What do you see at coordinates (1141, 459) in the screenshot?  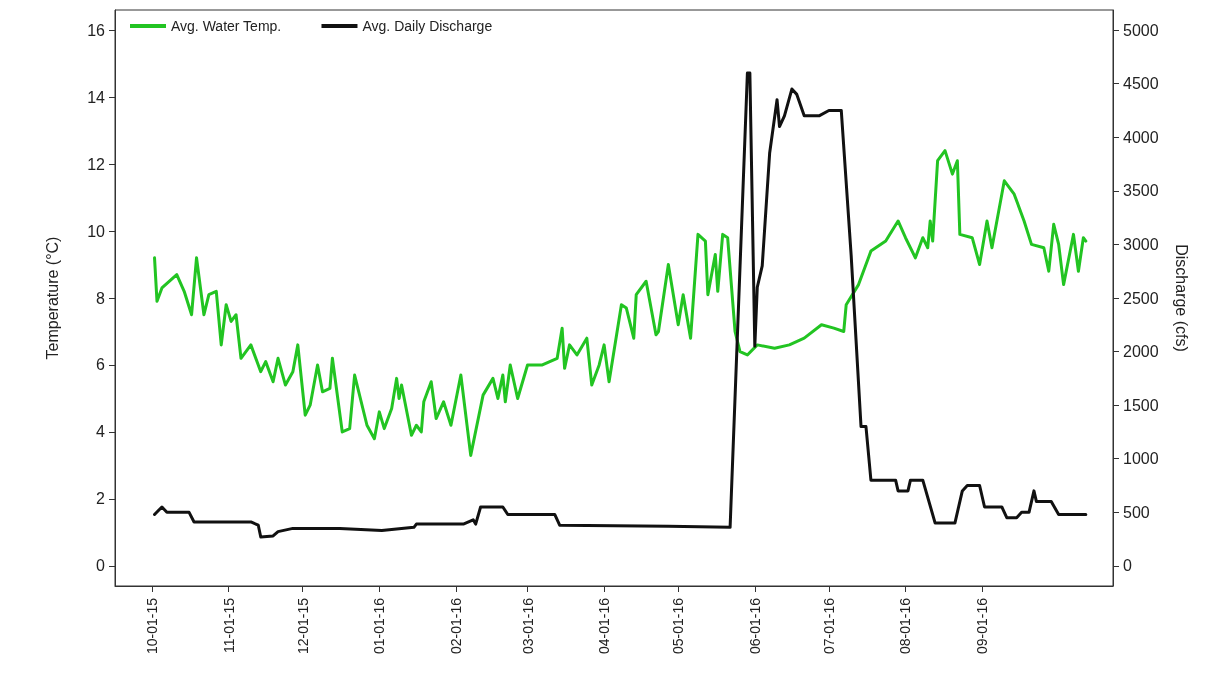 I see `y2-tick-label: 1000` at bounding box center [1141, 459].